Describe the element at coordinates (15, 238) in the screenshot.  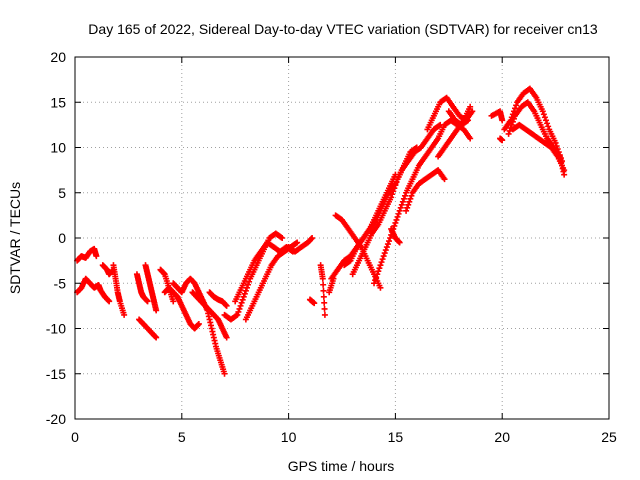
I see `y-axis-label: SDTVAR / TECUs` at that location.